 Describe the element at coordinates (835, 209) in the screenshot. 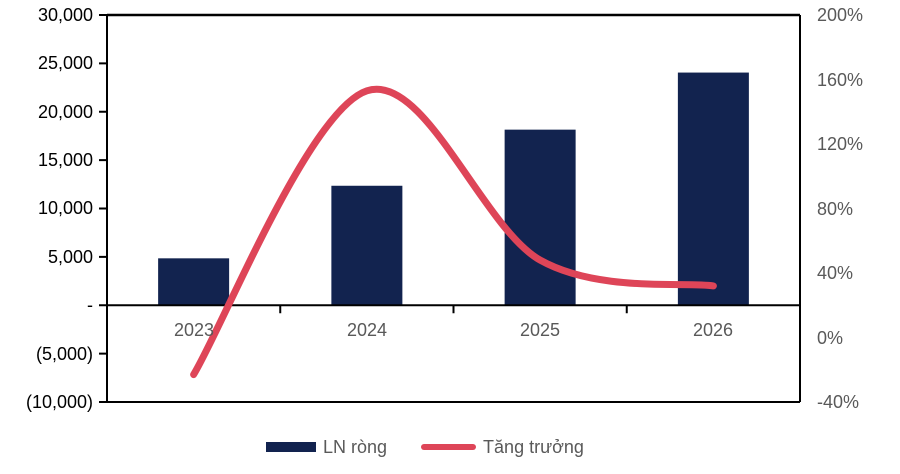

I see `y-axis-right-label: 80%` at that location.